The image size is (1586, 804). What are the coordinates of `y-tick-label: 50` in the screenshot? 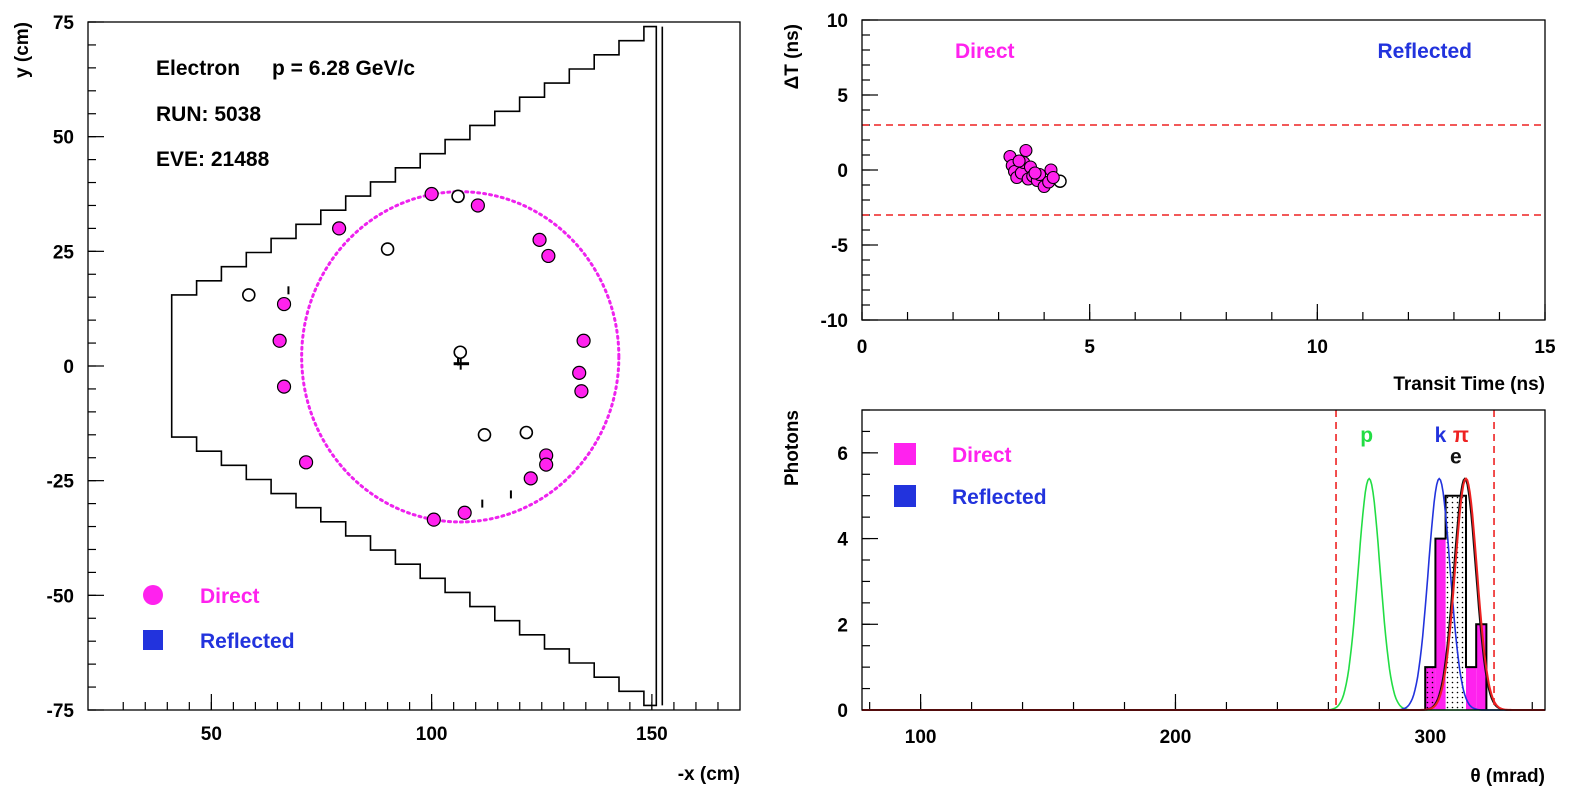 It's located at (63, 138).